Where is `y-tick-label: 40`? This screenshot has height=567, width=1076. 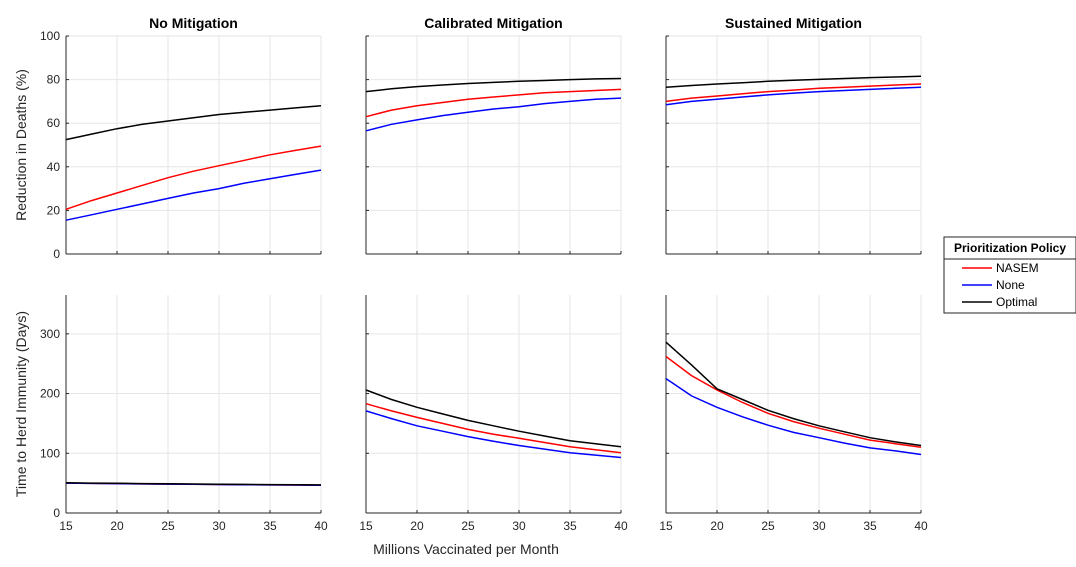
y-tick-label: 40 is located at coordinates (54, 167).